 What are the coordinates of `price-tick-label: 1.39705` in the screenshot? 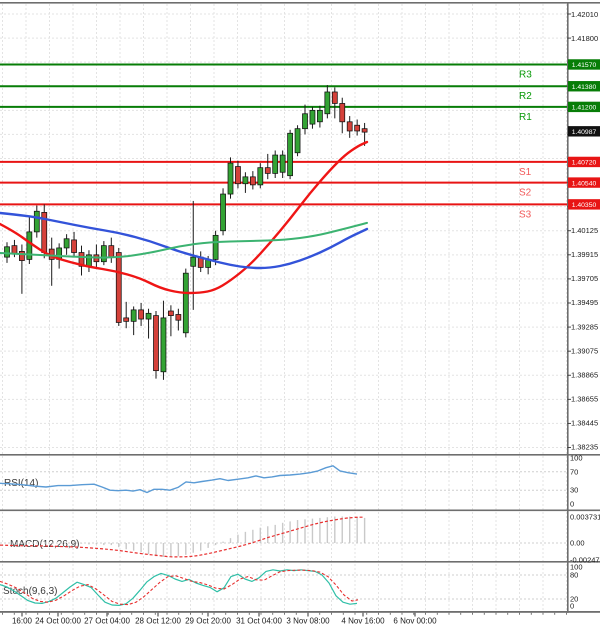 It's located at (584, 278).